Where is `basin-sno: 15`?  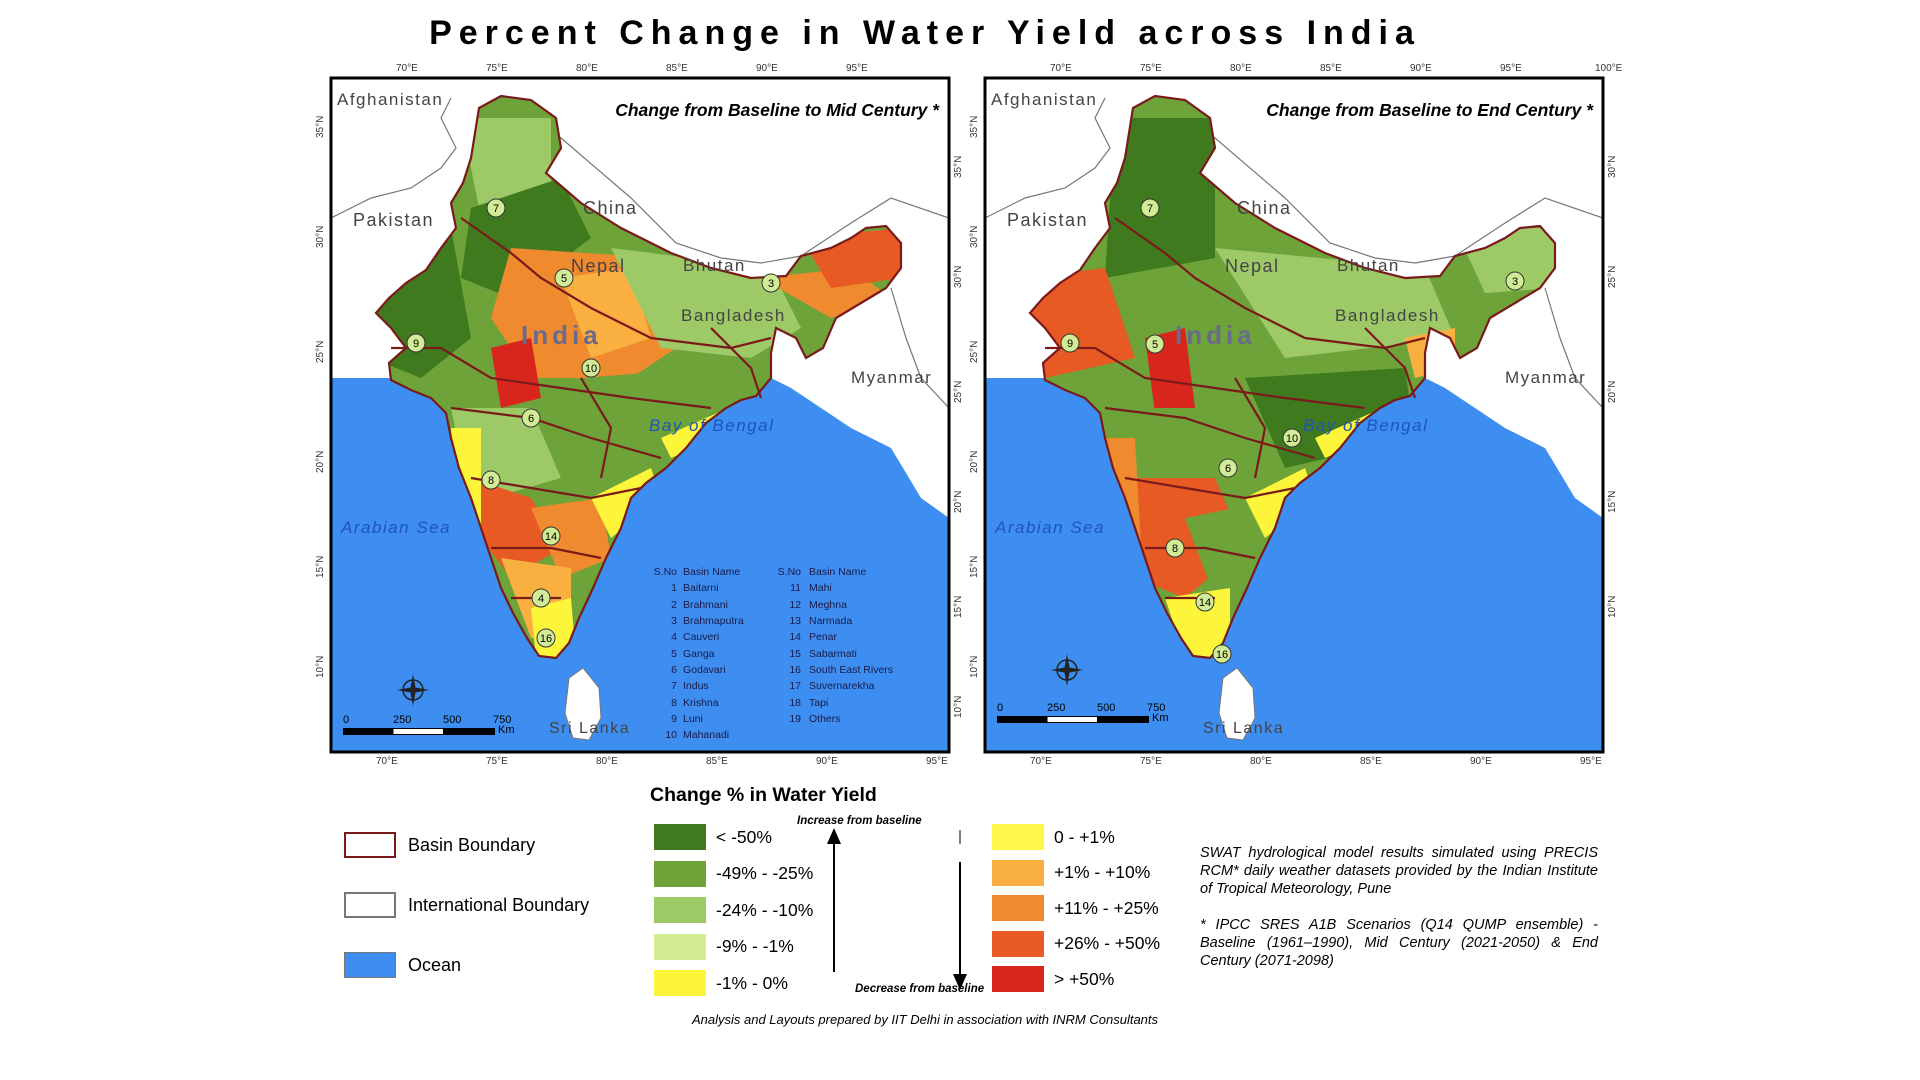 basin-sno: 15 is located at coordinates (795, 653).